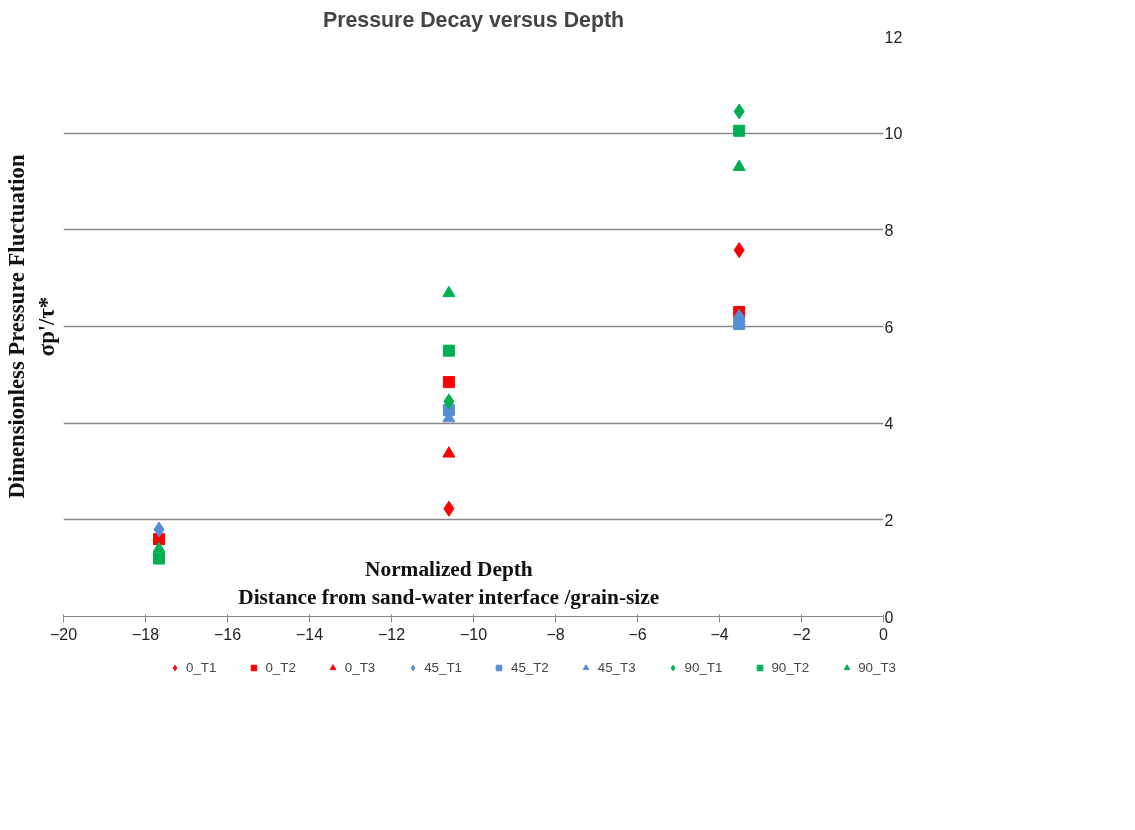  I want to click on x-tick-label: −2, so click(801, 634).